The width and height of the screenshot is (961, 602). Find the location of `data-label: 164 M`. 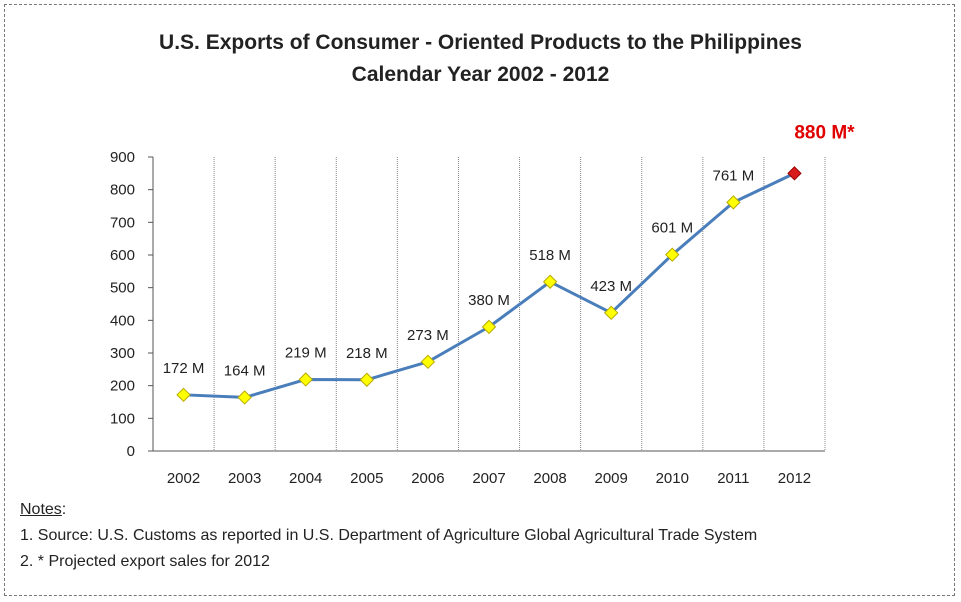

data-label: 164 M is located at coordinates (245, 370).